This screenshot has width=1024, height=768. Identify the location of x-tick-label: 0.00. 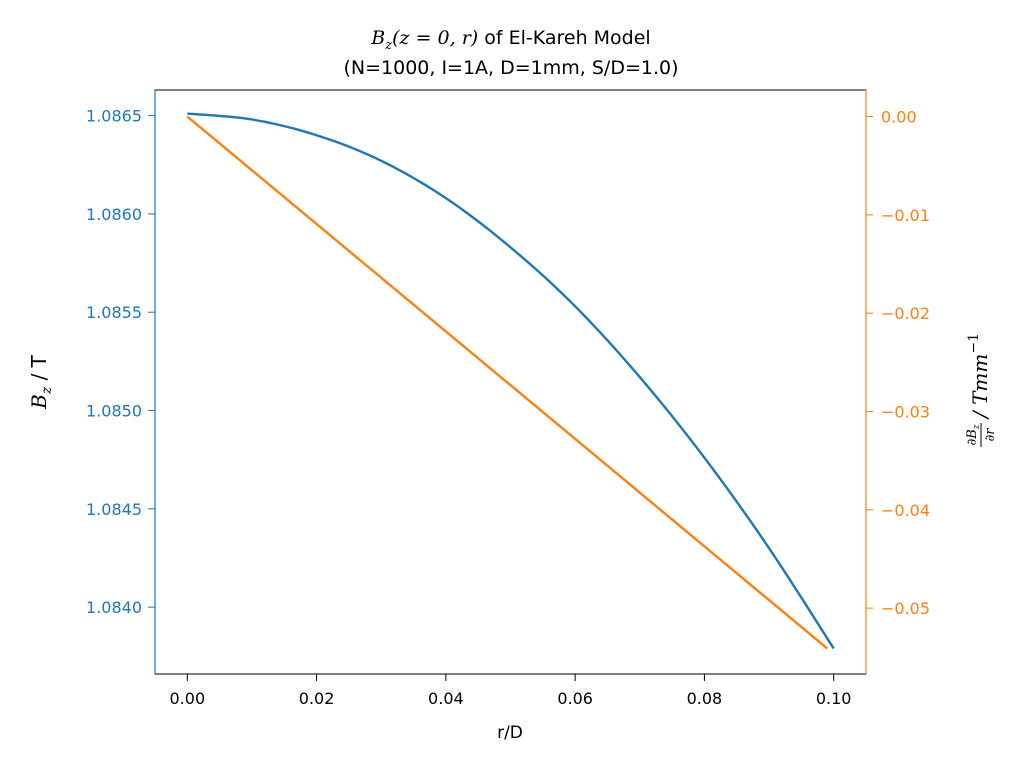
(188, 698).